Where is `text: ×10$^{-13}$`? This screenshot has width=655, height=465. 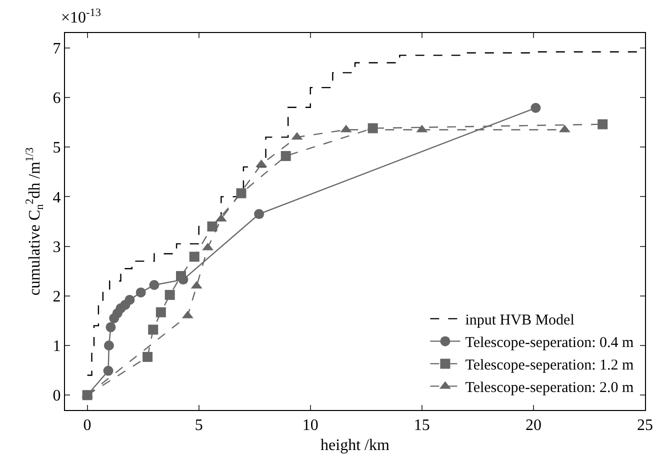 text: ×10$^{-13}$ is located at coordinates (81, 17).